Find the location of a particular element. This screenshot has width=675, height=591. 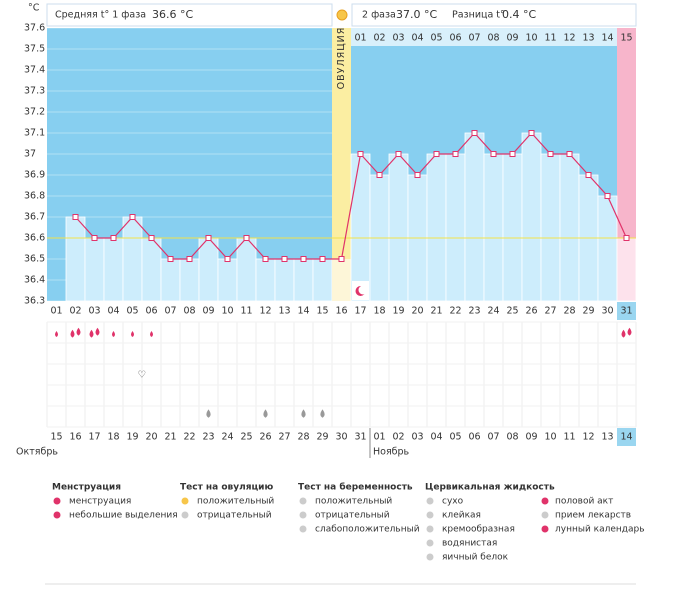

legend-item: менструация is located at coordinates (100, 502).